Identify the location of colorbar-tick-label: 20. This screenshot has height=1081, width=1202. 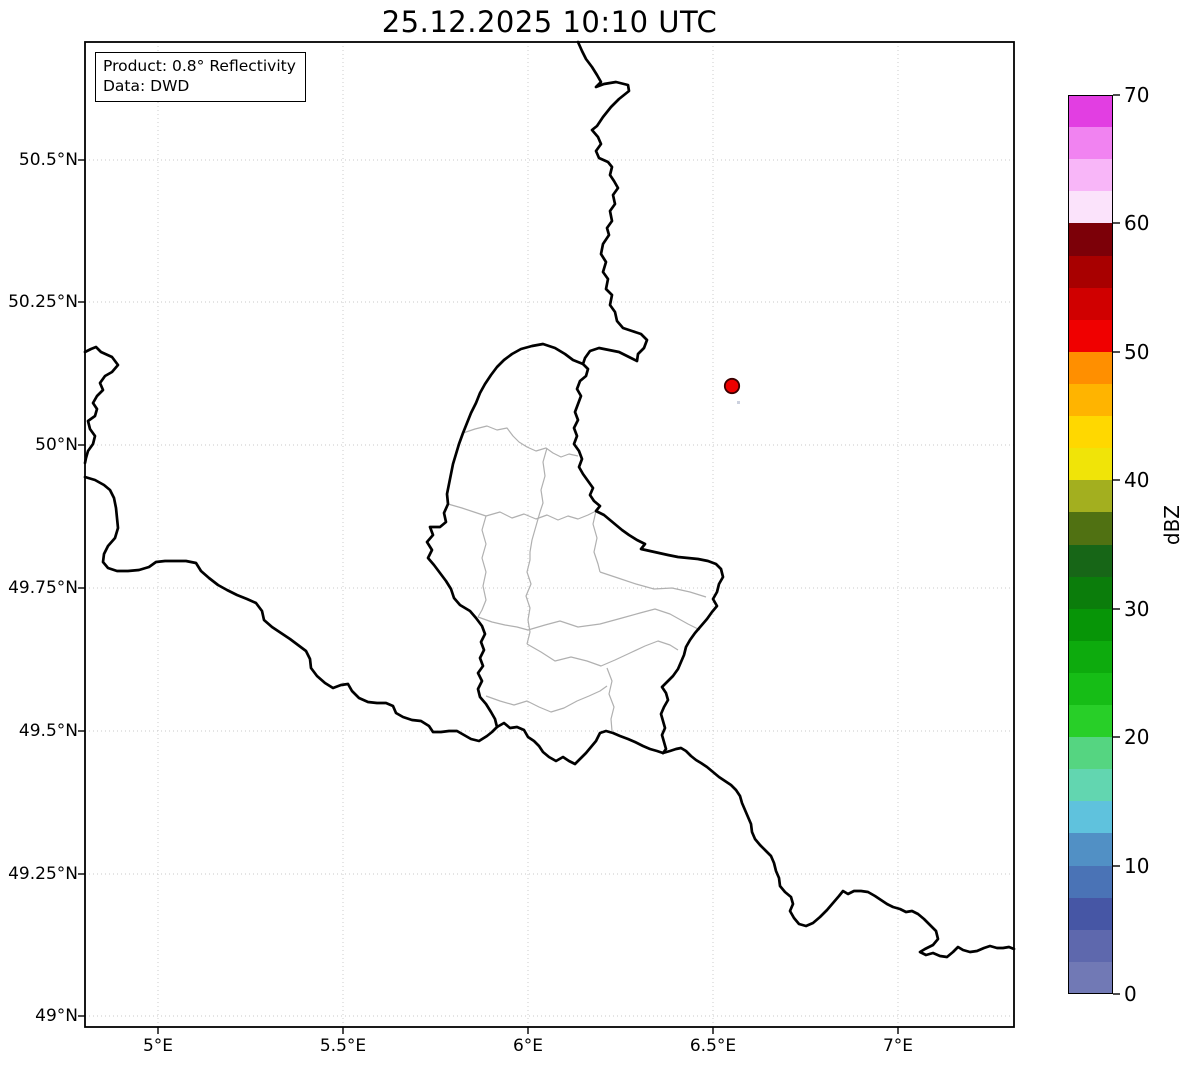
(1137, 737).